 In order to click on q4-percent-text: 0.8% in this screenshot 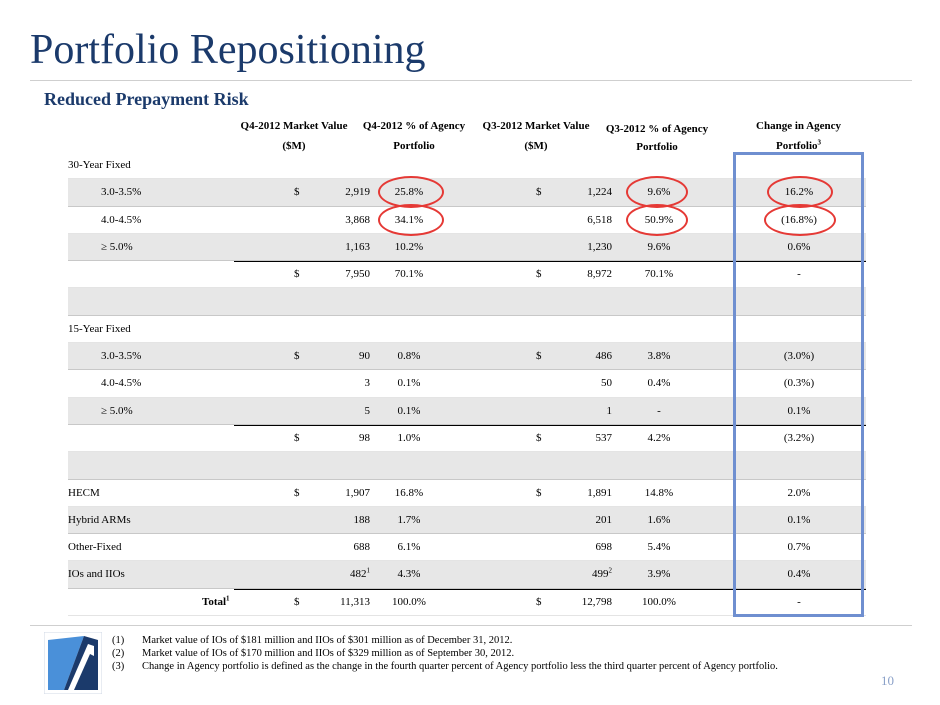, I will do `click(409, 356)`.